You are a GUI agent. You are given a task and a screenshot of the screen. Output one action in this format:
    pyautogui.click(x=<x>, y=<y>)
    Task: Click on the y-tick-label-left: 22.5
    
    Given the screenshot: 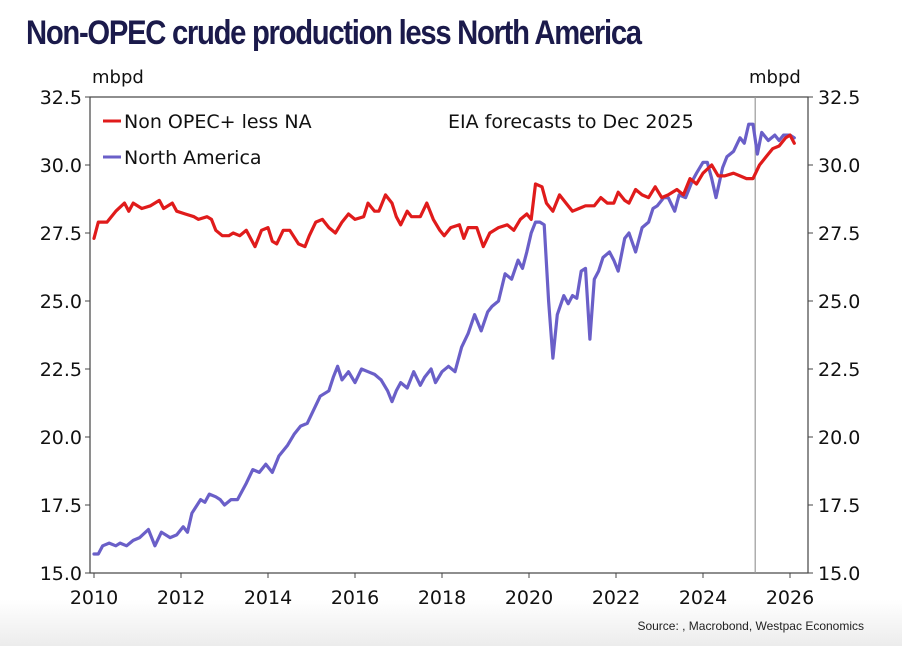 What is the action you would take?
    pyautogui.click(x=61, y=370)
    